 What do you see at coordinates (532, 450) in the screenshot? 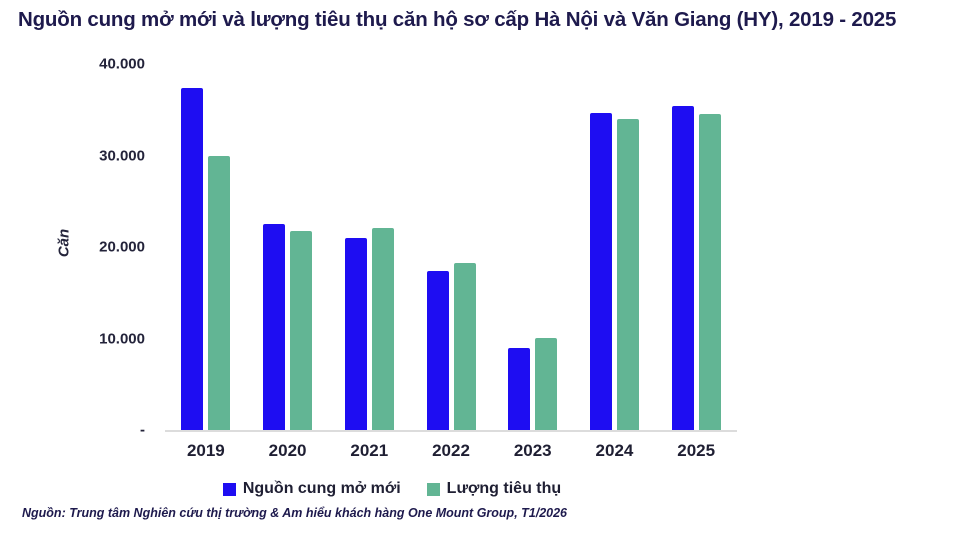
I see `x-axis-label: 2023` at bounding box center [532, 450].